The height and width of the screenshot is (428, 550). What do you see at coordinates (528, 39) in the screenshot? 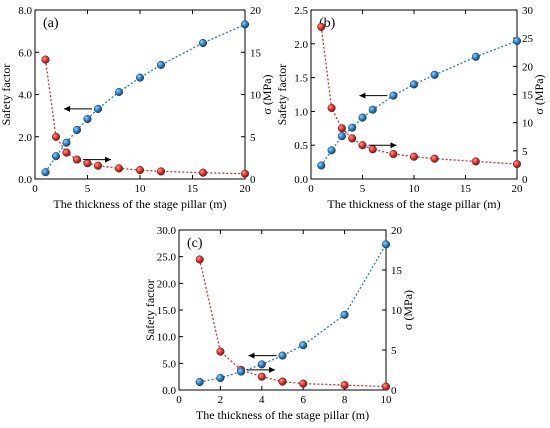
I see `y-right-tick-label: 25` at bounding box center [528, 39].